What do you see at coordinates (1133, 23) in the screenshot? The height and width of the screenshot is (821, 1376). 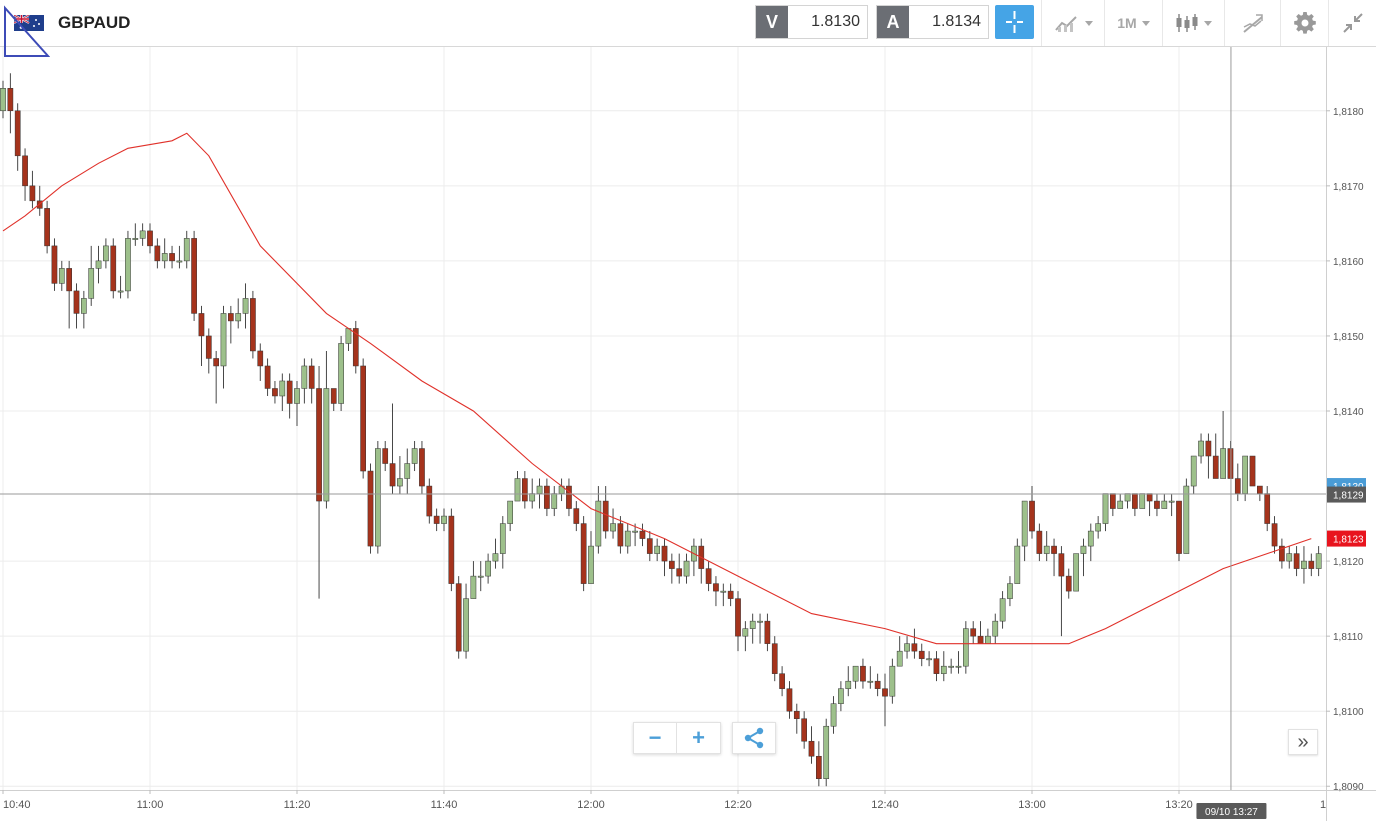 I see `timeframe-selector: 1M` at bounding box center [1133, 23].